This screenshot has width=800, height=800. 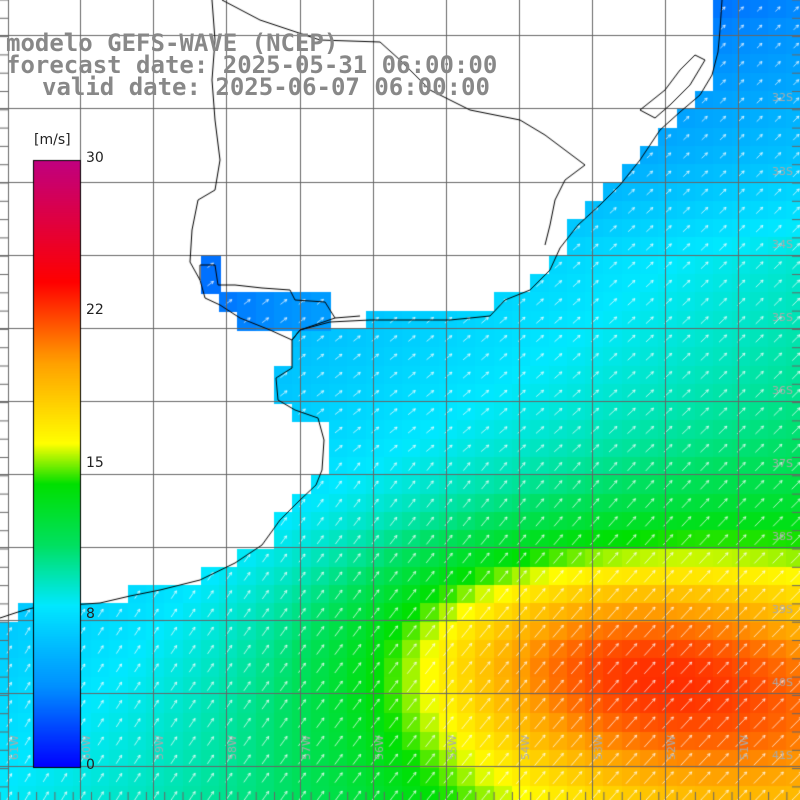 What do you see at coordinates (252, 65) in the screenshot?
I see `forecast-date: forecast date: 2025-05-31 06:00:00` at bounding box center [252, 65].